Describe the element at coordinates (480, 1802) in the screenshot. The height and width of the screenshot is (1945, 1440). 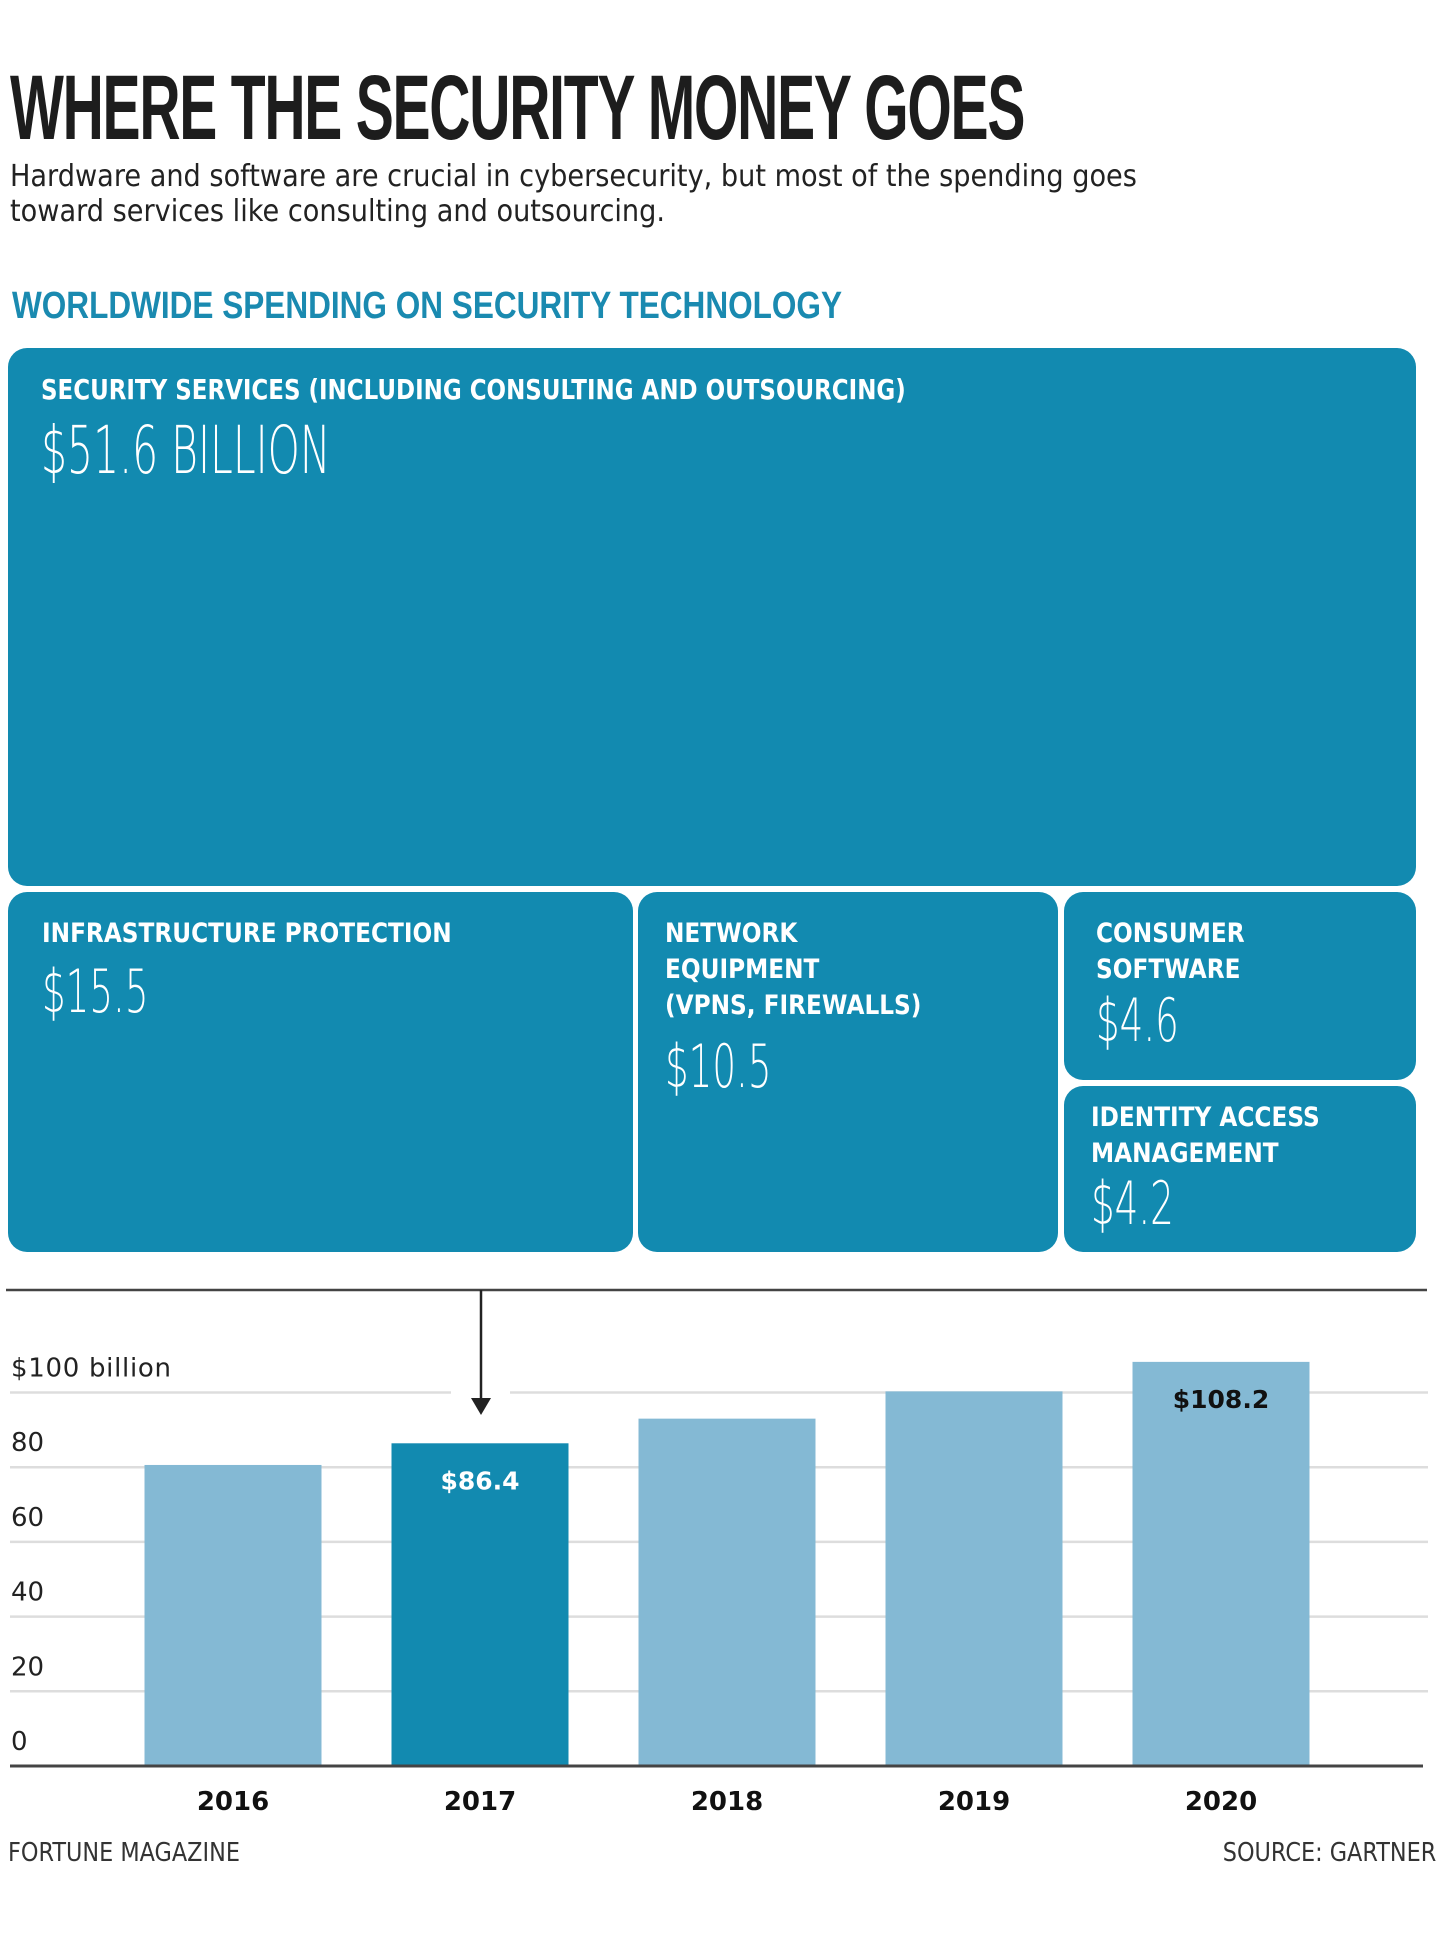
I see `x-tick-label-2017: 2017` at that location.